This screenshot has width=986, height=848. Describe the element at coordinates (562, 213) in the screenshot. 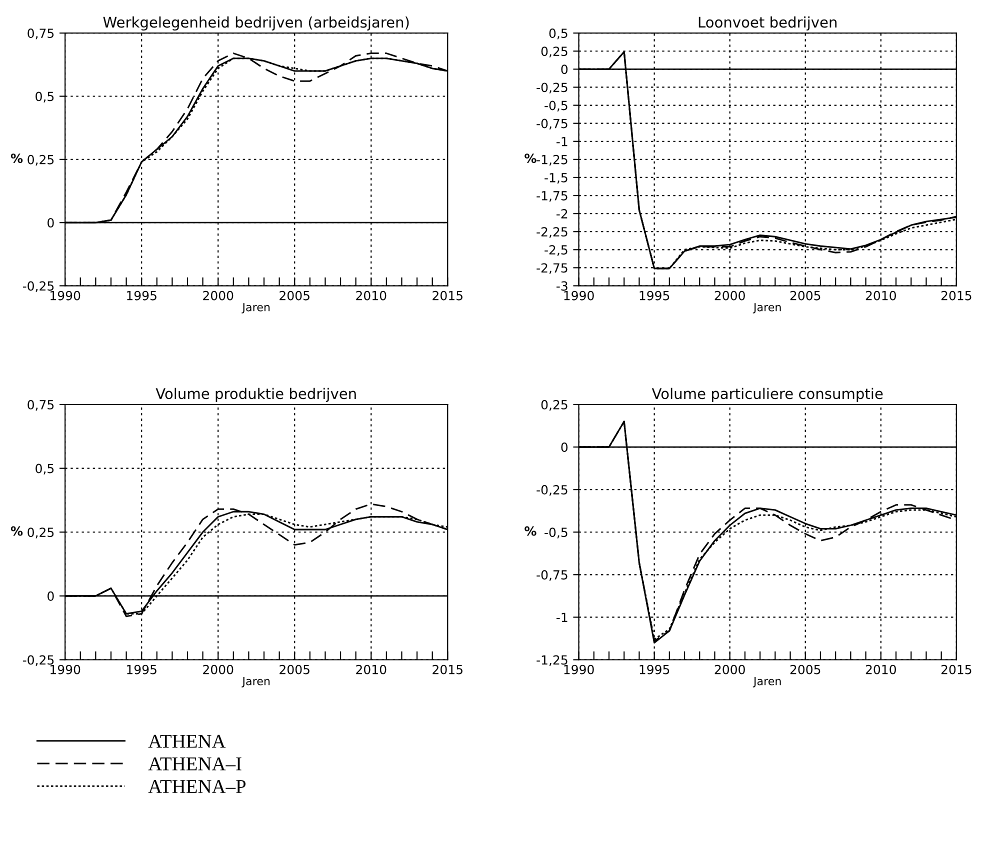

I see `y-tick-label: -2` at that location.